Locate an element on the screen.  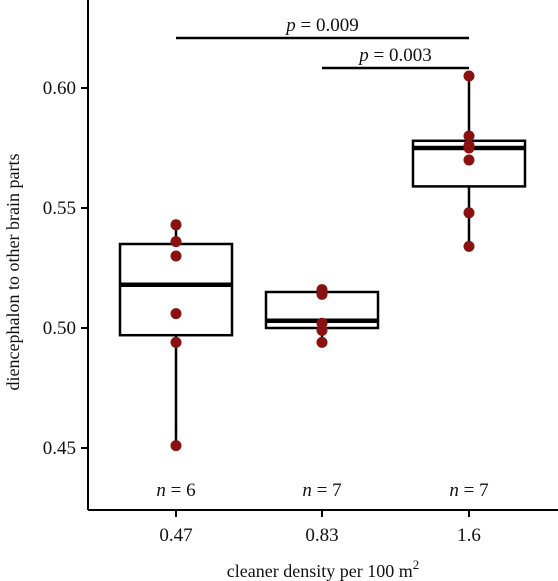
significance-label-value: = 0.003 is located at coordinates (400, 55).